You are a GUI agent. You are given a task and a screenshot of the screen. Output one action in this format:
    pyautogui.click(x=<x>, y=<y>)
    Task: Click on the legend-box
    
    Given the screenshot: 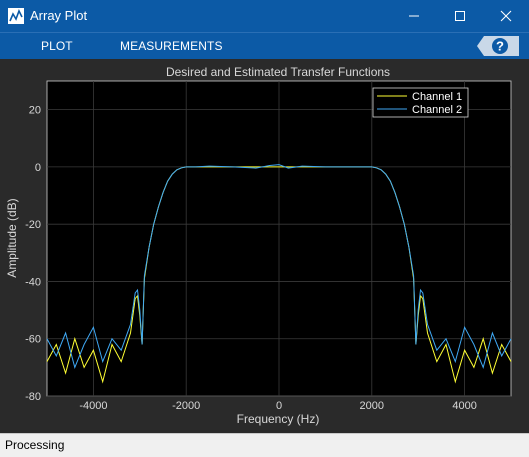 What is the action you would take?
    pyautogui.click(x=420, y=102)
    